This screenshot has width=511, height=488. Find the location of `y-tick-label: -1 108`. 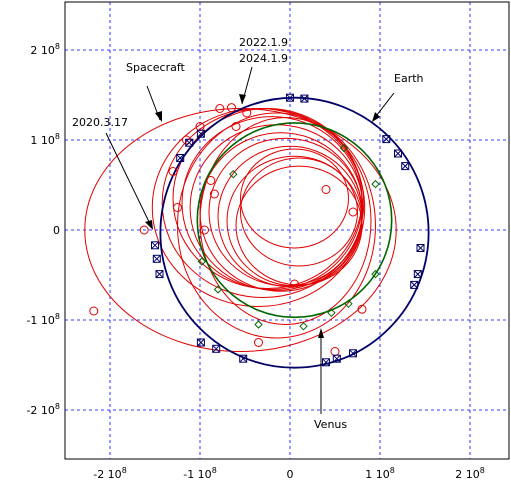

y-tick-label: -1 108 is located at coordinates (43, 319).